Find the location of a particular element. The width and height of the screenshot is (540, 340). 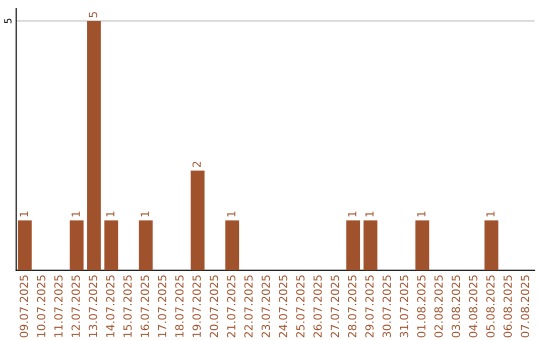

x-tick-label: 07.08.2025 is located at coordinates (525, 306).